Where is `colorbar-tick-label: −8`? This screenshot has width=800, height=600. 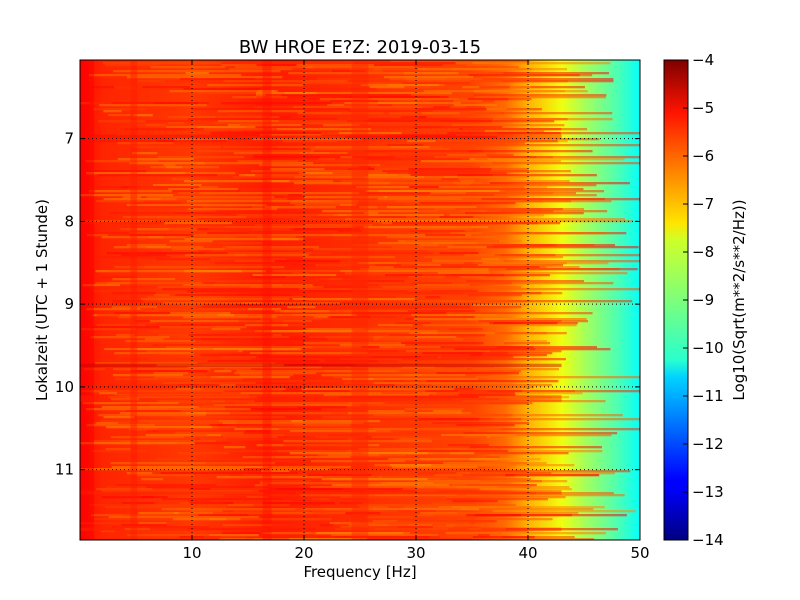 colorbar-tick-label: −8 is located at coordinates (703, 252).